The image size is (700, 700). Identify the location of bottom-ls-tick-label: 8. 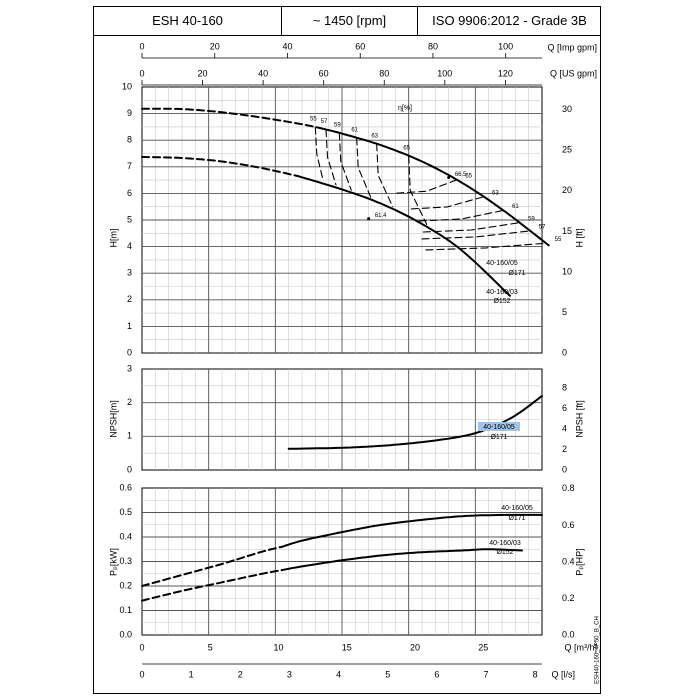
(535, 674).